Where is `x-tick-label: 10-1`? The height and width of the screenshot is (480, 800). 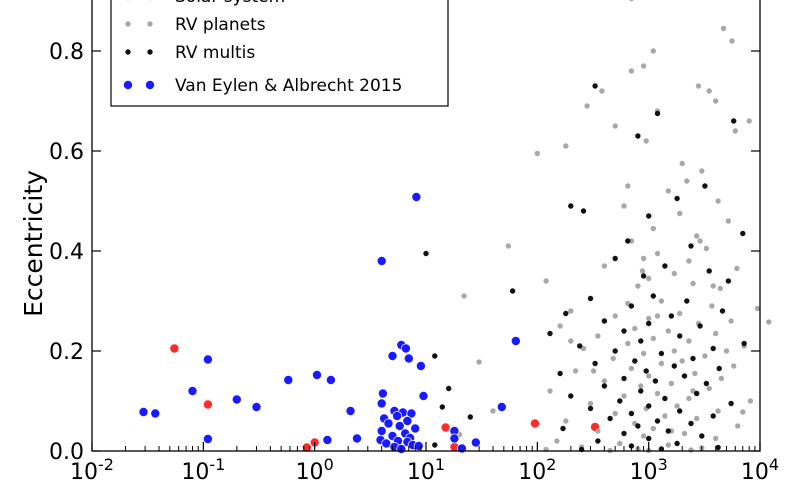 x-tick-label: 10-1 is located at coordinates (203, 467).